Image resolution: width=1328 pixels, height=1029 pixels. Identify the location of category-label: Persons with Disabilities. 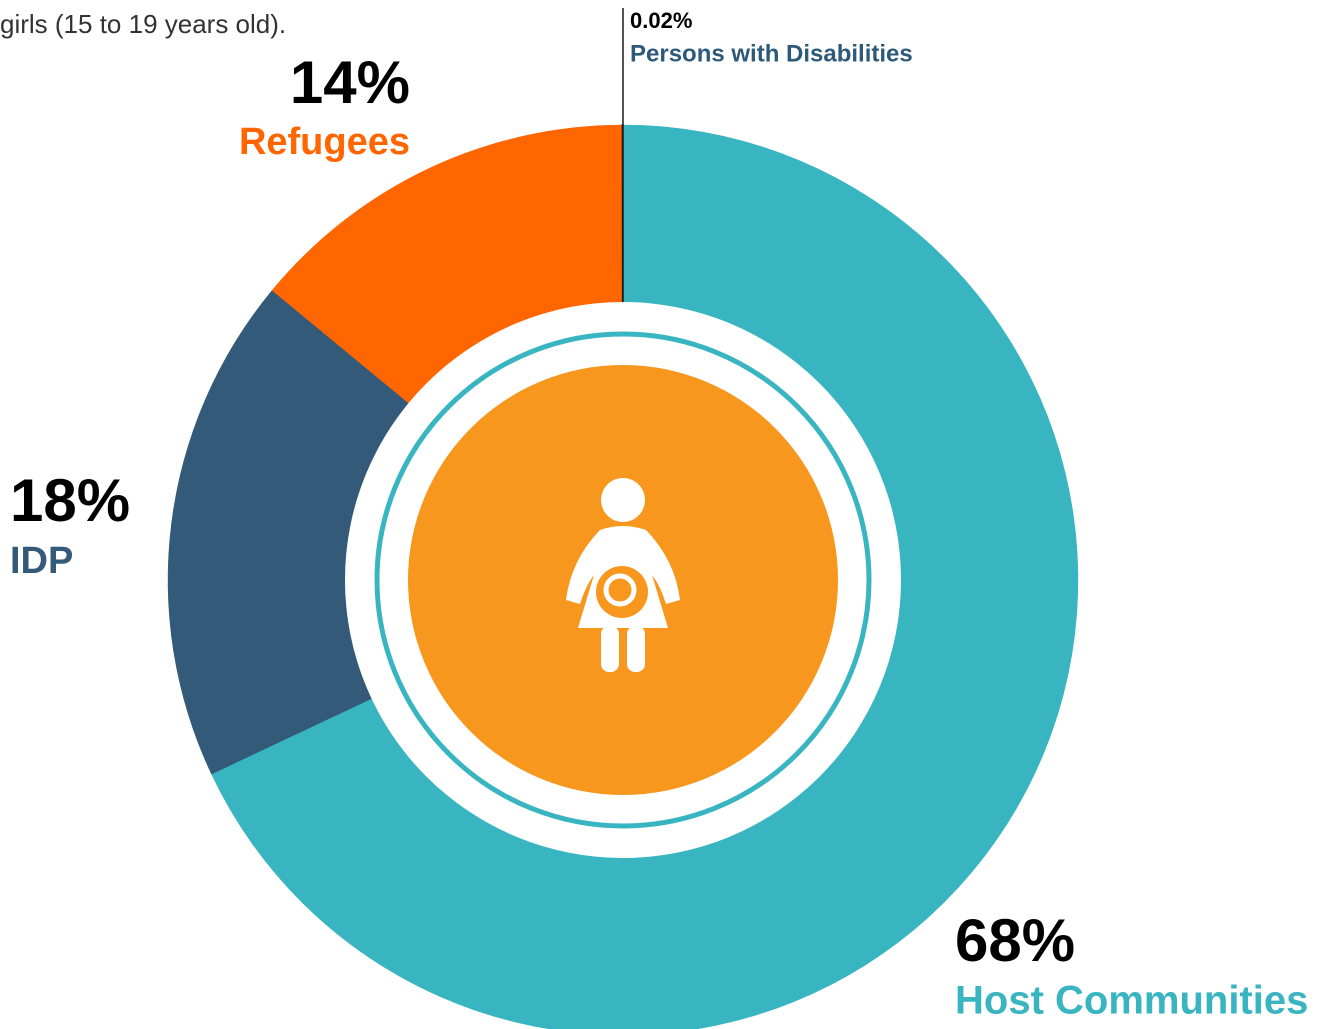
(771, 53).